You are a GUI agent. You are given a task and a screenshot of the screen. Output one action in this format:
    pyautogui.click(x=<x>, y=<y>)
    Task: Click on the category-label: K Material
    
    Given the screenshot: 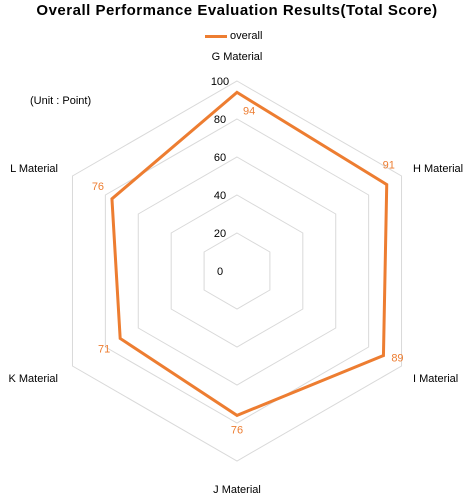 What is the action you would take?
    pyautogui.click(x=33, y=379)
    